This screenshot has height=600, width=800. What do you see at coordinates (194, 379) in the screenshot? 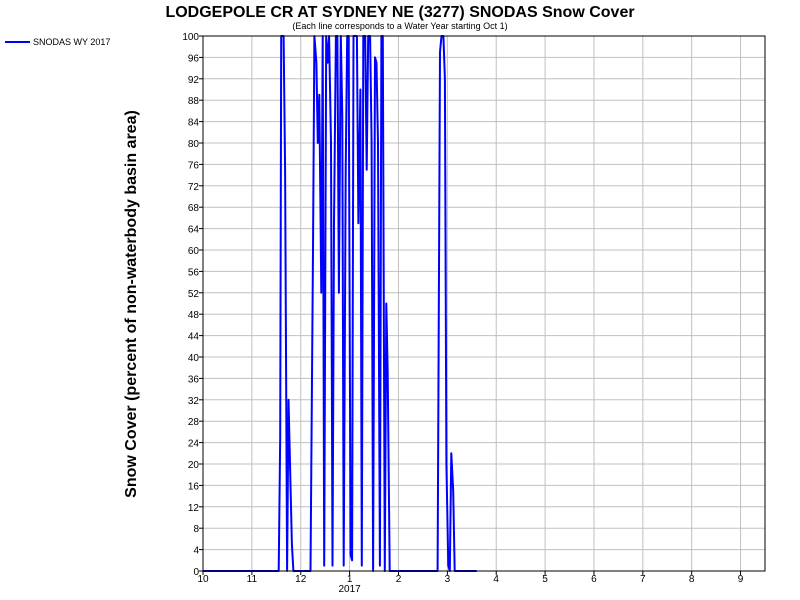
I see `y-tick-label: 36` at bounding box center [194, 379].